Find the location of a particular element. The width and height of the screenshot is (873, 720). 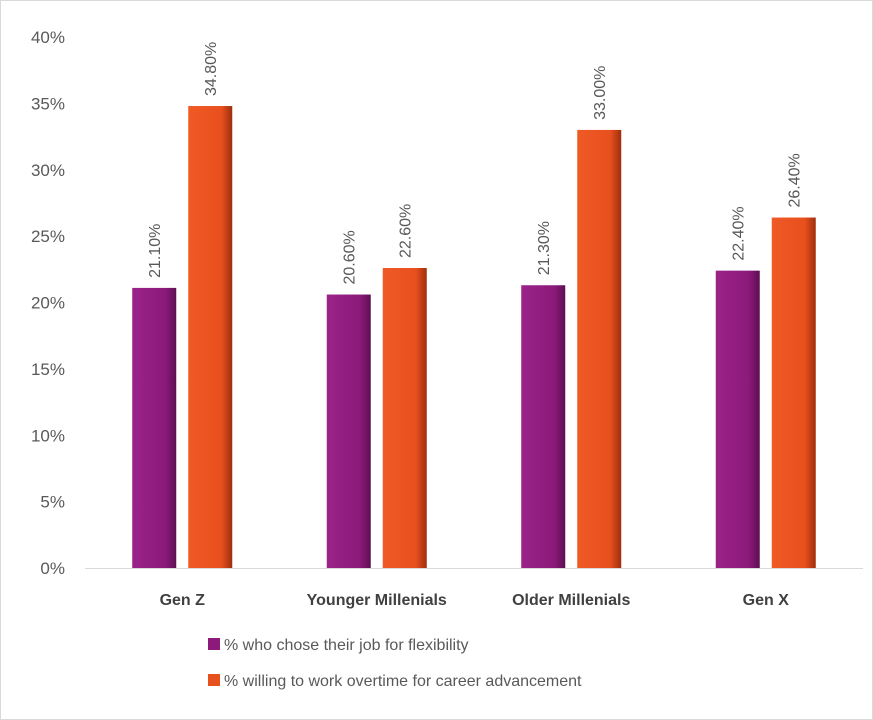

data-label: 22.60% is located at coordinates (406, 231).